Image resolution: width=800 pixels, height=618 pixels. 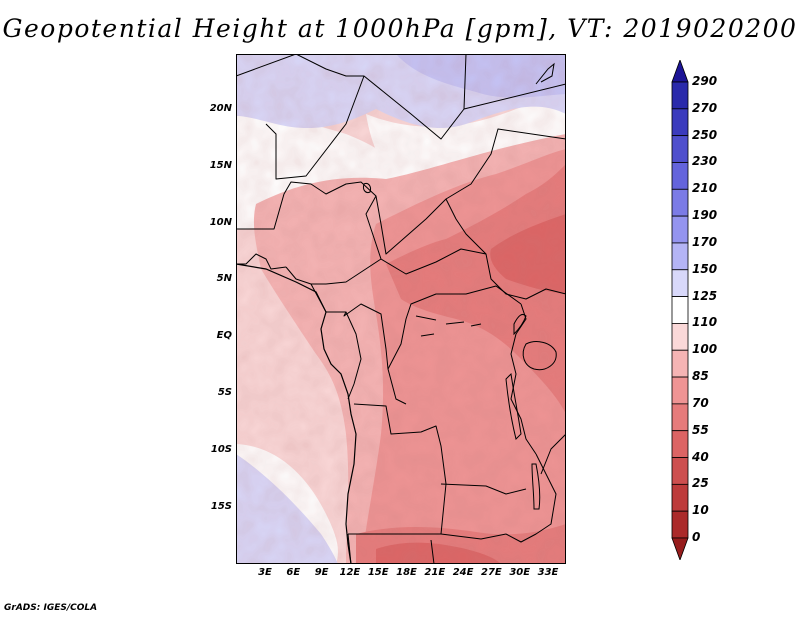 What do you see at coordinates (220, 165) in the screenshot?
I see `lat-tick-label: 15N` at bounding box center [220, 165].